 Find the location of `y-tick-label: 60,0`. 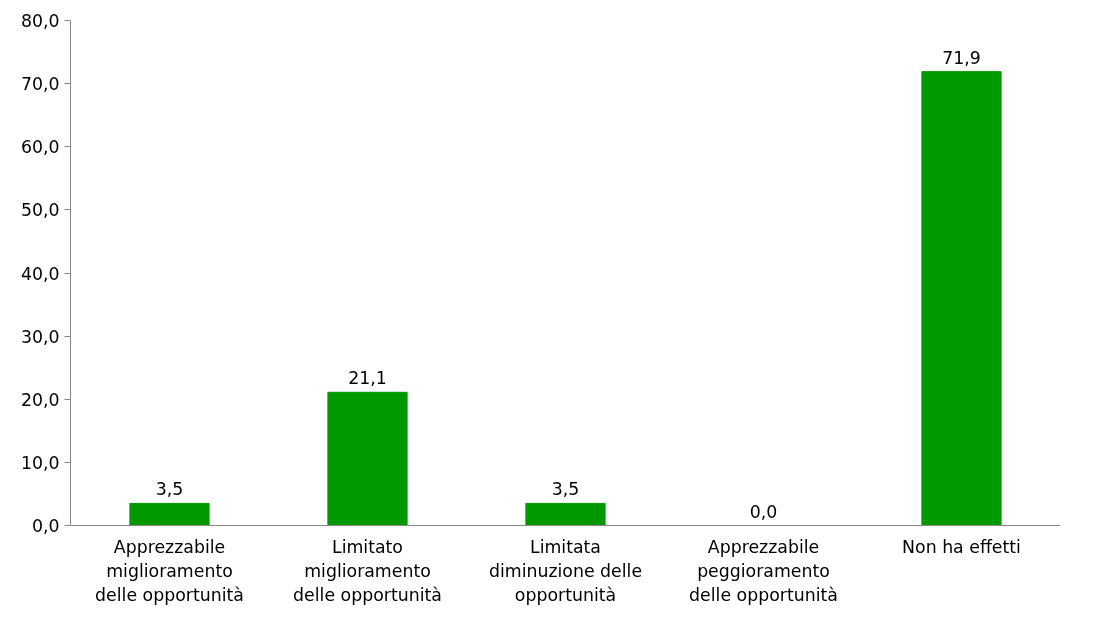

y-tick-label: 60,0 is located at coordinates (40, 147).